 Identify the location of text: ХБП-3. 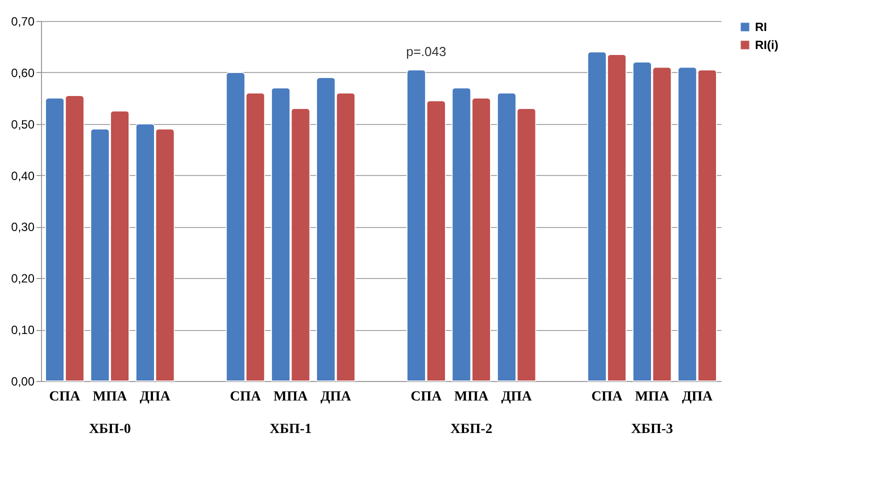
(652, 429).